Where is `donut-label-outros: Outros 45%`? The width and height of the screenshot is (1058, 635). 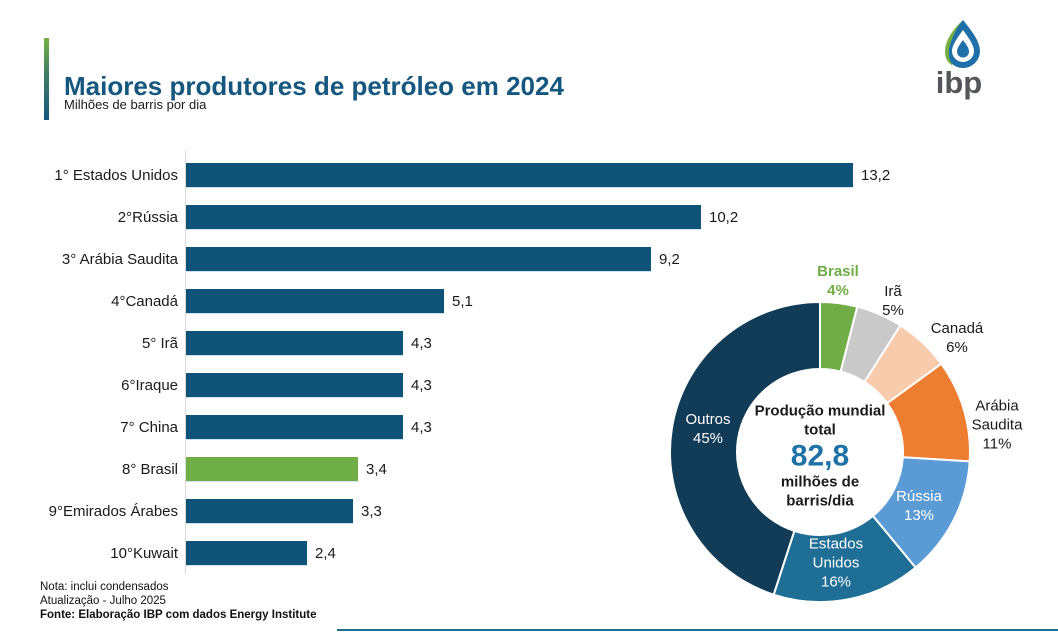 donut-label-outros: Outros 45% is located at coordinates (707, 429).